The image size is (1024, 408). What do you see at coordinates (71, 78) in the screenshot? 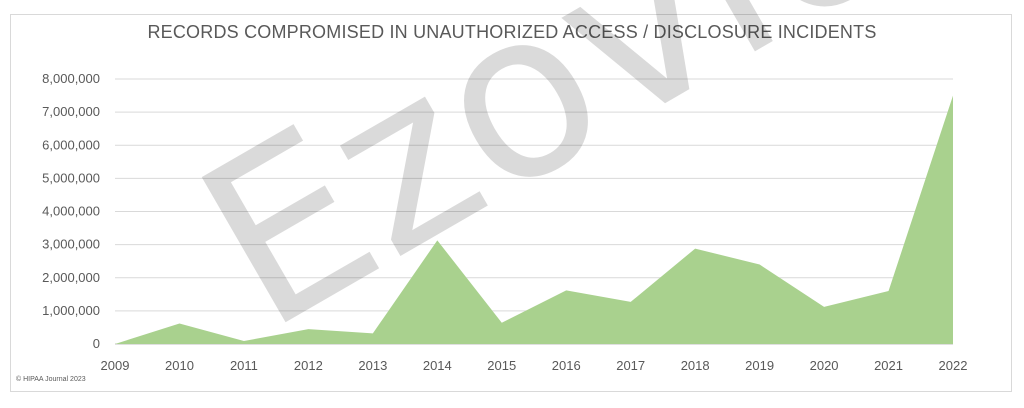
I see `y-tick-label: 8,000,000` at bounding box center [71, 78].